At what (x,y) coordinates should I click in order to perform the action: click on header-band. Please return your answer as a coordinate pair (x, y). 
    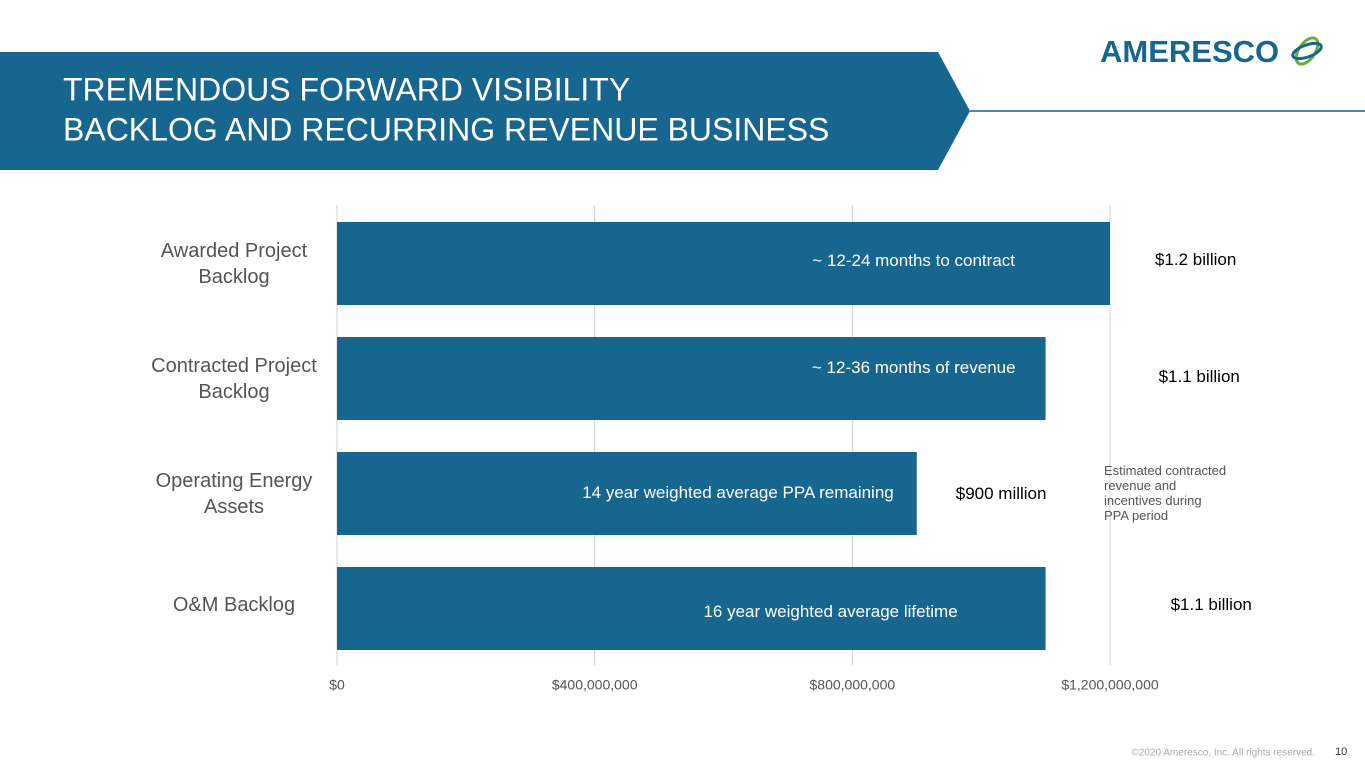
    Looking at the image, I should click on (485, 111).